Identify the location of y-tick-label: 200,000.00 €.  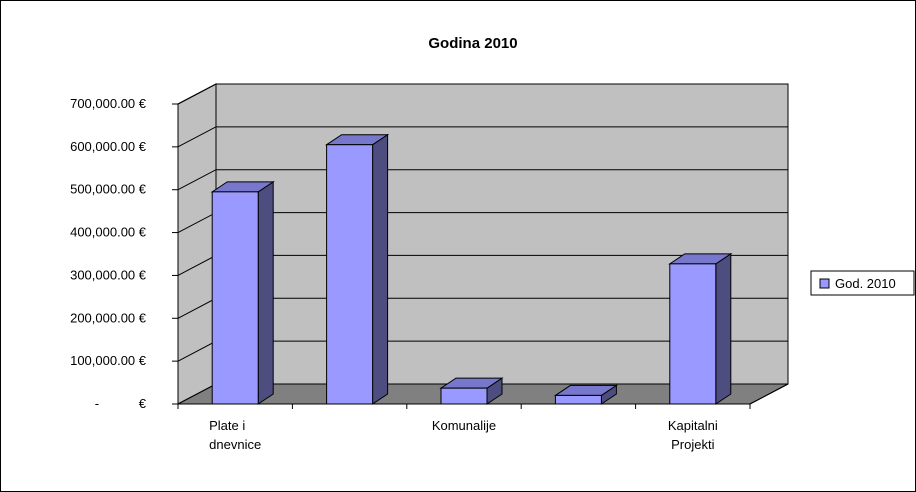
(108, 317).